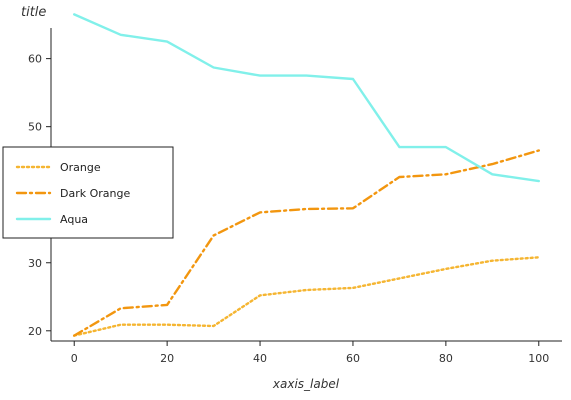 The height and width of the screenshot is (400, 571). What do you see at coordinates (74, 358) in the screenshot?
I see `x-tick-label: 0` at bounding box center [74, 358].